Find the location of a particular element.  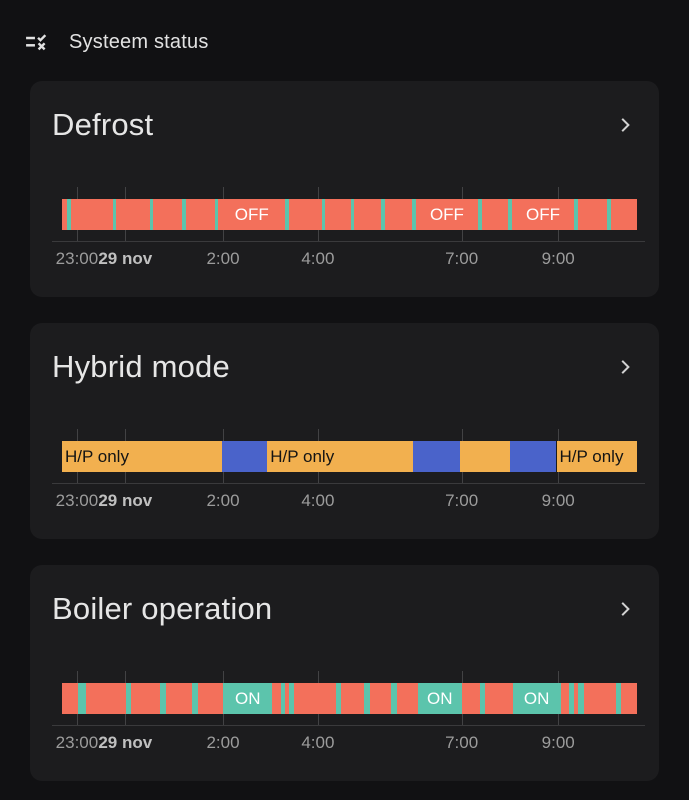

timeline-bar: ON ON ON is located at coordinates (349, 698).